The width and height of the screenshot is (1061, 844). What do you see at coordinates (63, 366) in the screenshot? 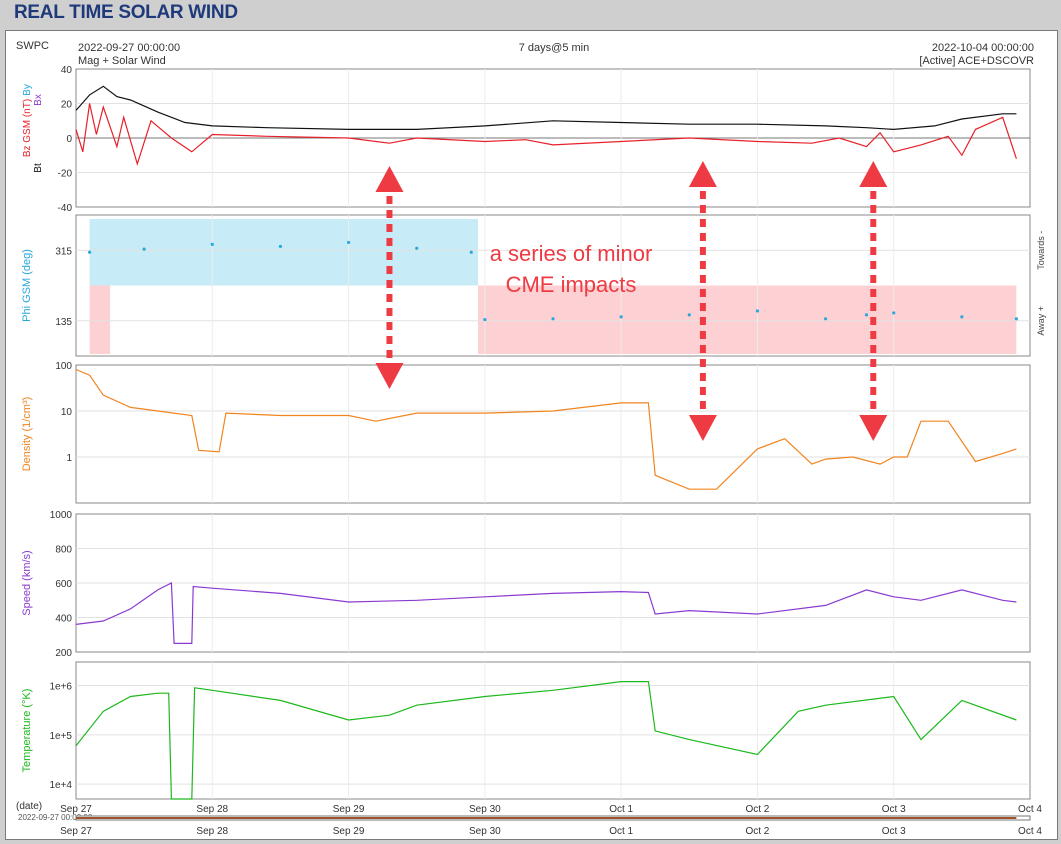
I see `y-tick-label: 100` at bounding box center [63, 366].